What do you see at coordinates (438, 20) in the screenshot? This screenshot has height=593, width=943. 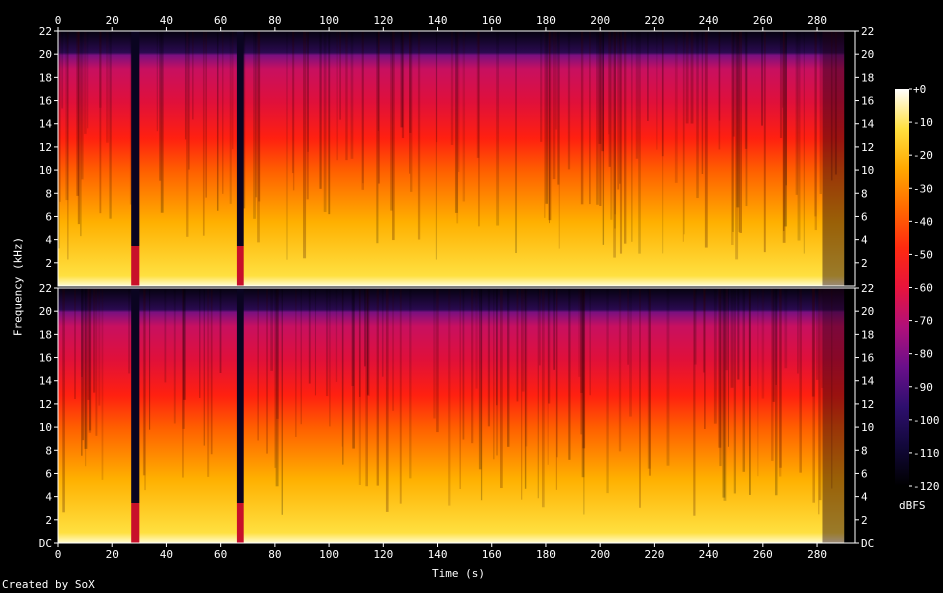 I see `x-tick-label: 140` at bounding box center [438, 20].